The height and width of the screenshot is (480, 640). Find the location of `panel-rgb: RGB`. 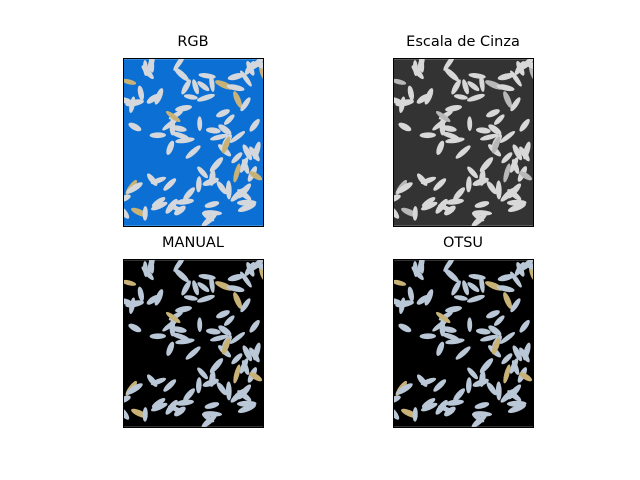

panel-rgb: RGB is located at coordinates (193, 130).